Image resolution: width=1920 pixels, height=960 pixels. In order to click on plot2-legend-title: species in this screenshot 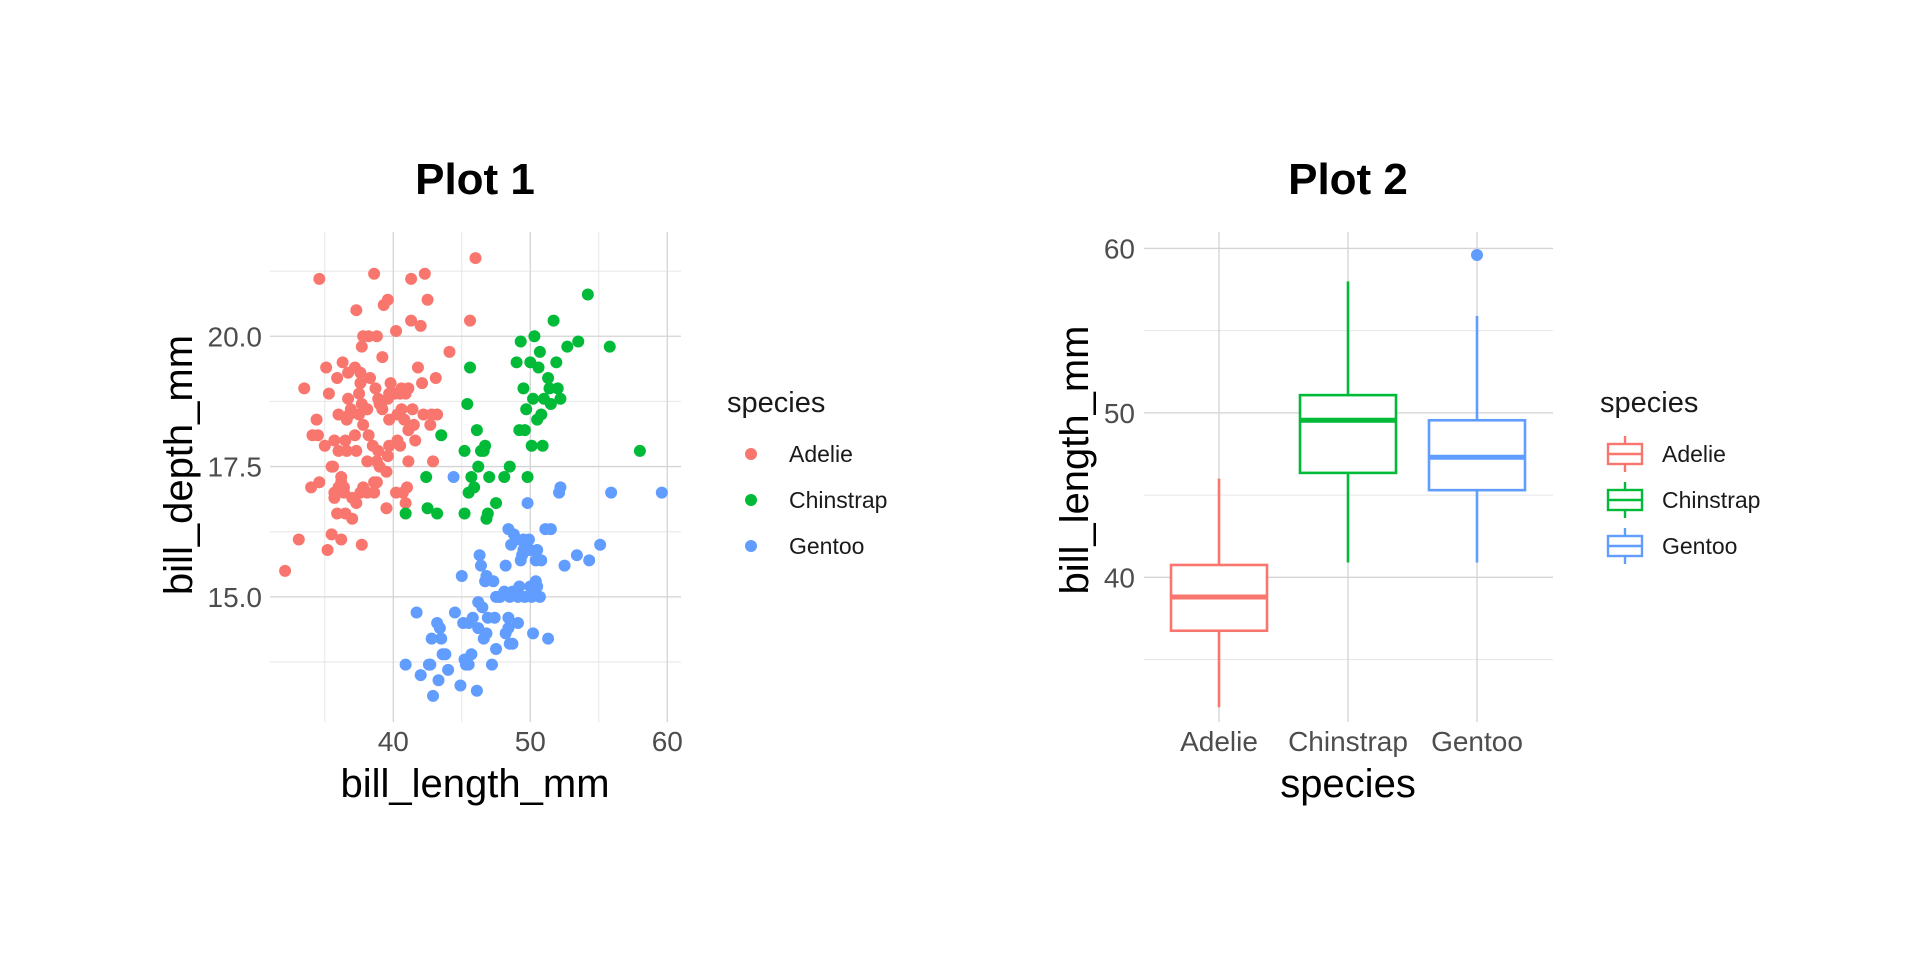, I will do `click(1649, 403)`.